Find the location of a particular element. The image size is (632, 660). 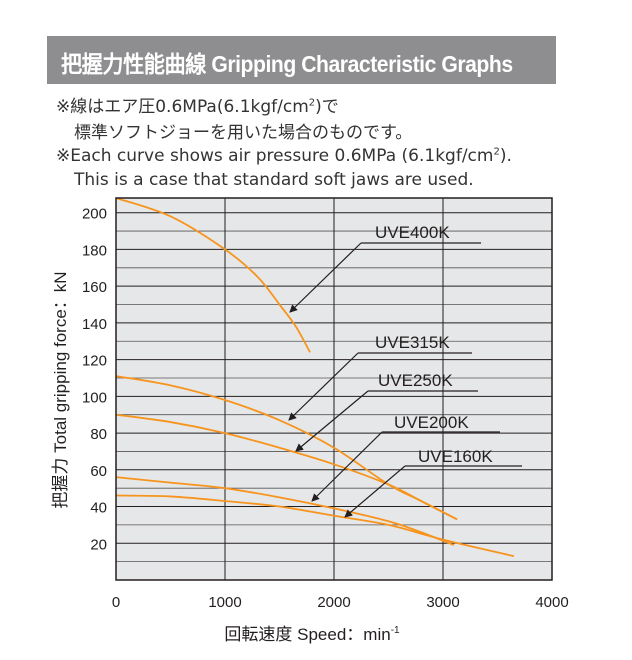

x-axis-label: 回転速度 Speed：min-1 is located at coordinates (312, 634).